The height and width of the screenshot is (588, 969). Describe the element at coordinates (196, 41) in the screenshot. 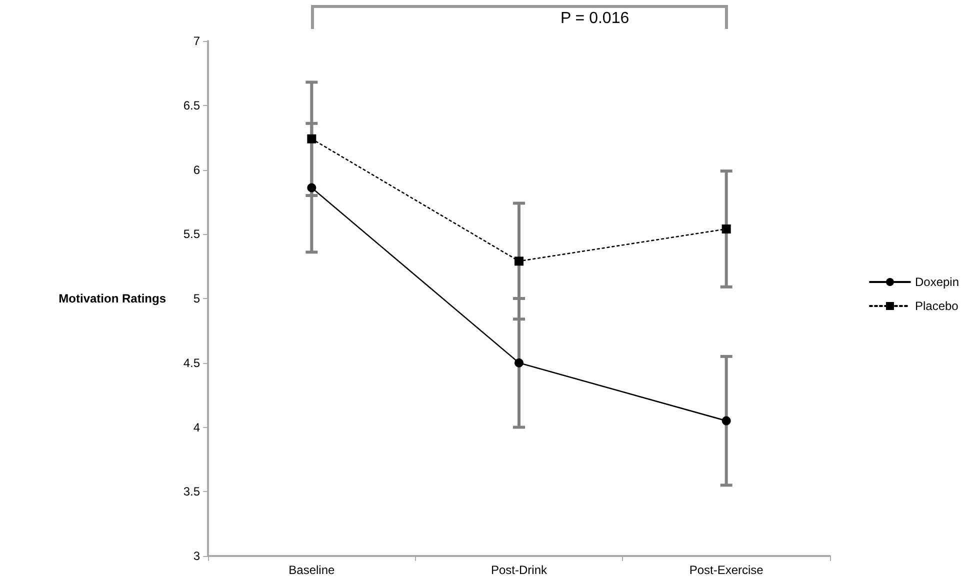

I see `y-tick-label: 7` at that location.